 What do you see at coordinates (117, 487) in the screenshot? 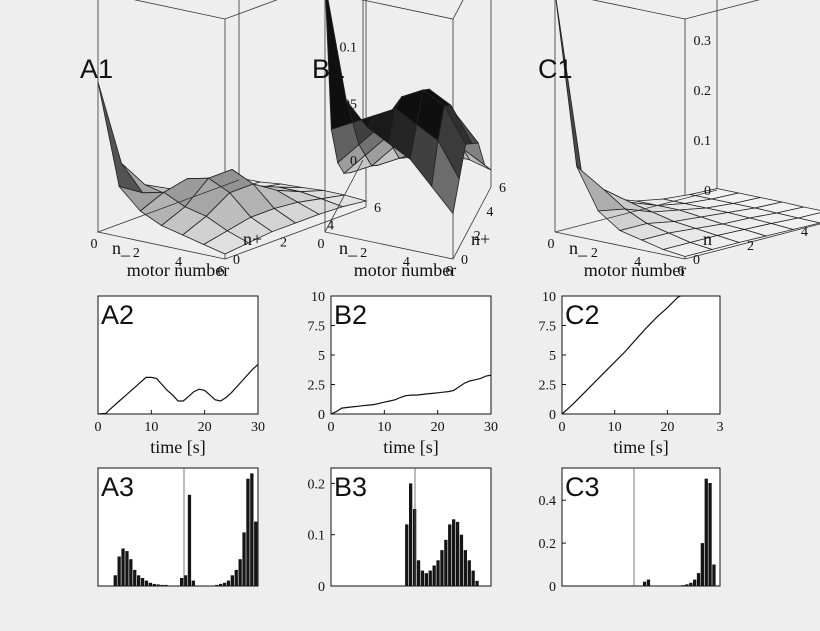
I see `panel-label: A3` at bounding box center [117, 487].